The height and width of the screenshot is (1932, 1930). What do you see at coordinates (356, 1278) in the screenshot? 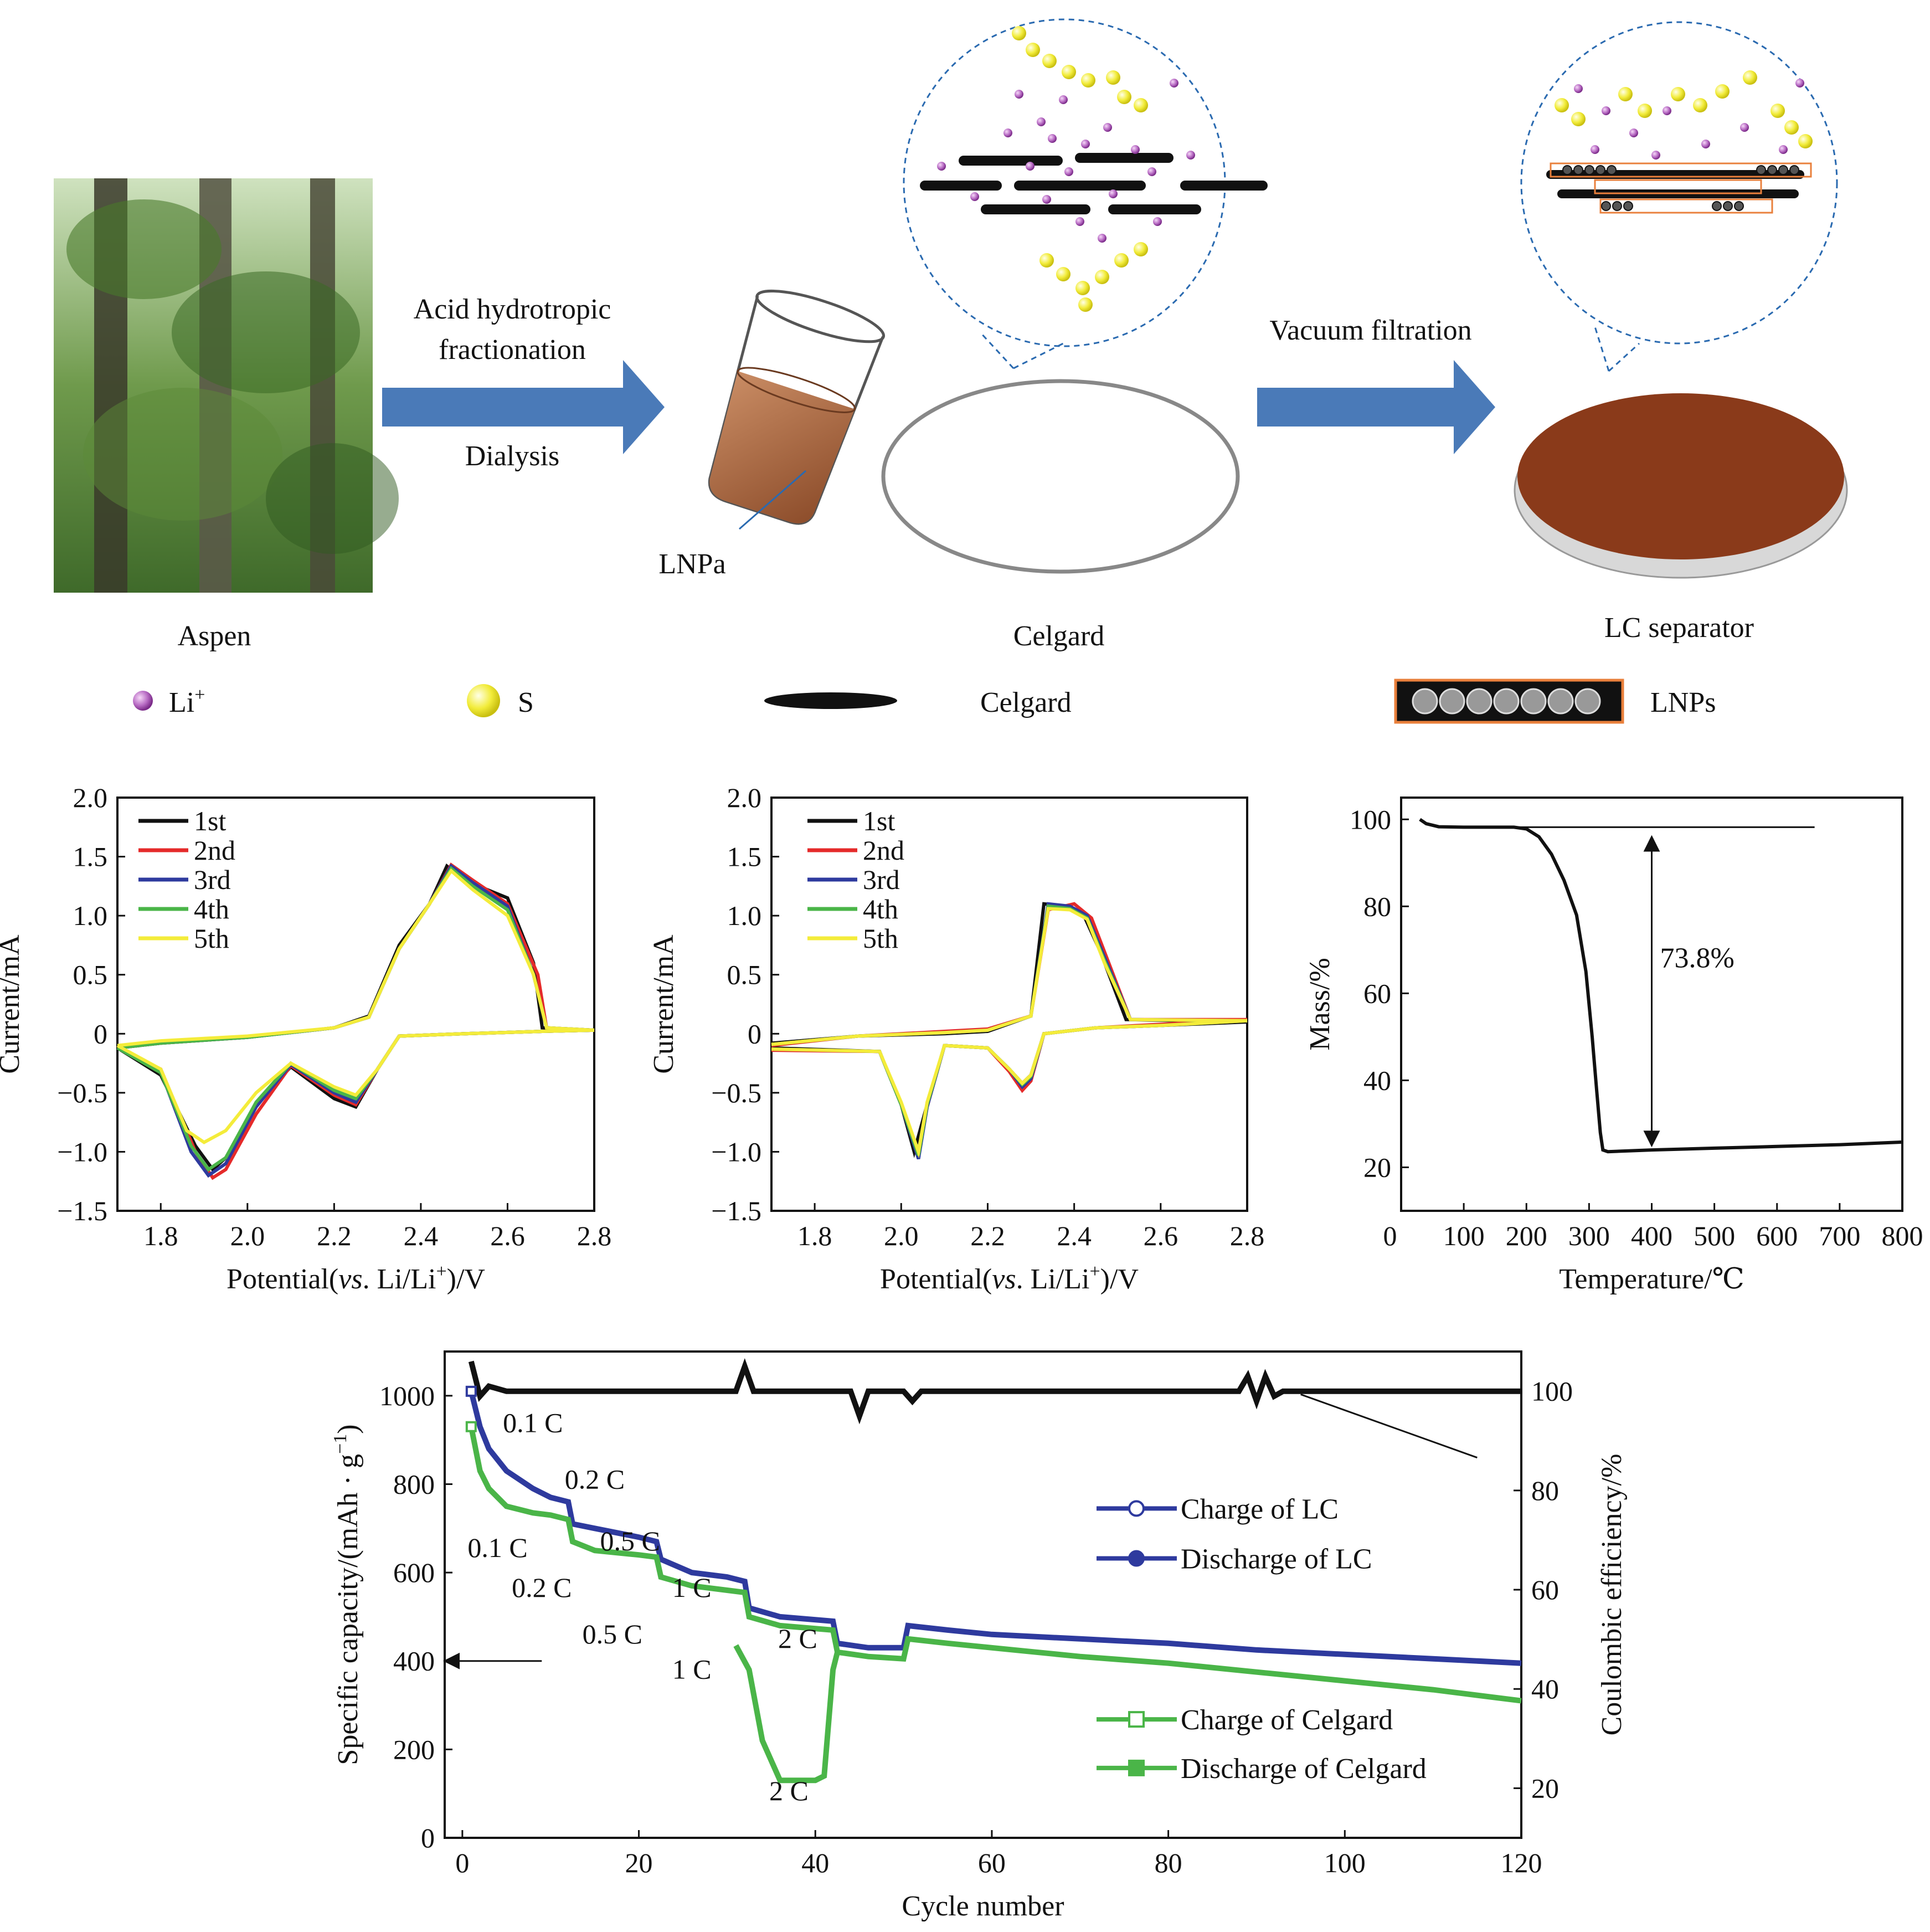
I see `x-axis-label: Potential(vs. Li/Li+)/V` at bounding box center [356, 1278].